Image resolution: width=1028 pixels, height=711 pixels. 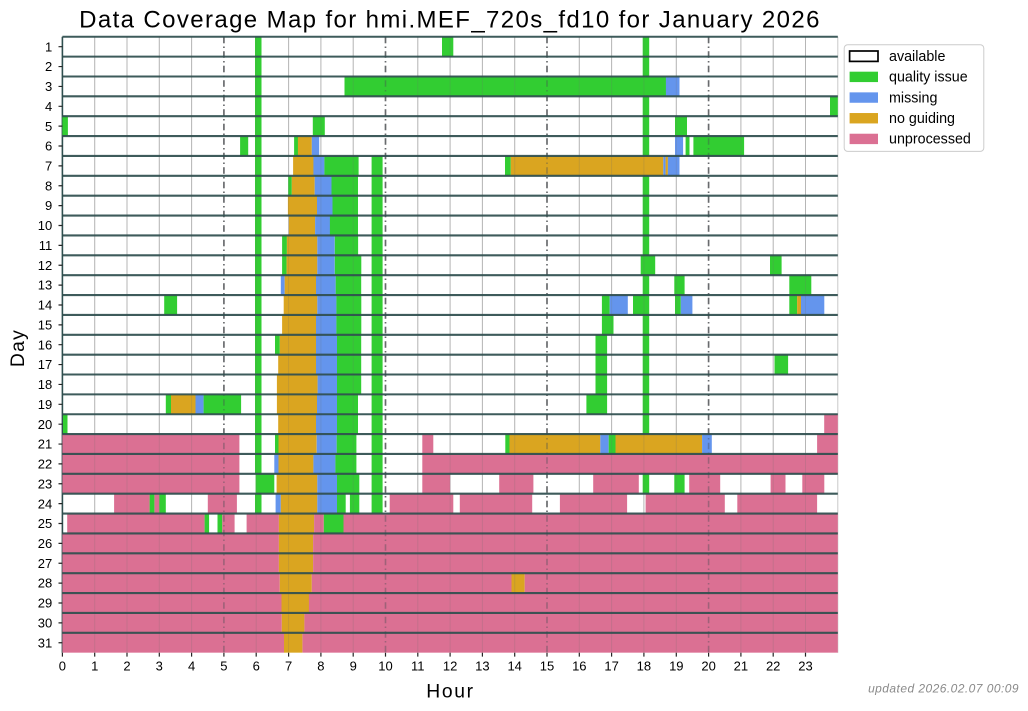 What do you see at coordinates (18, 348) in the screenshot?
I see `svg-text: Day` at bounding box center [18, 348].